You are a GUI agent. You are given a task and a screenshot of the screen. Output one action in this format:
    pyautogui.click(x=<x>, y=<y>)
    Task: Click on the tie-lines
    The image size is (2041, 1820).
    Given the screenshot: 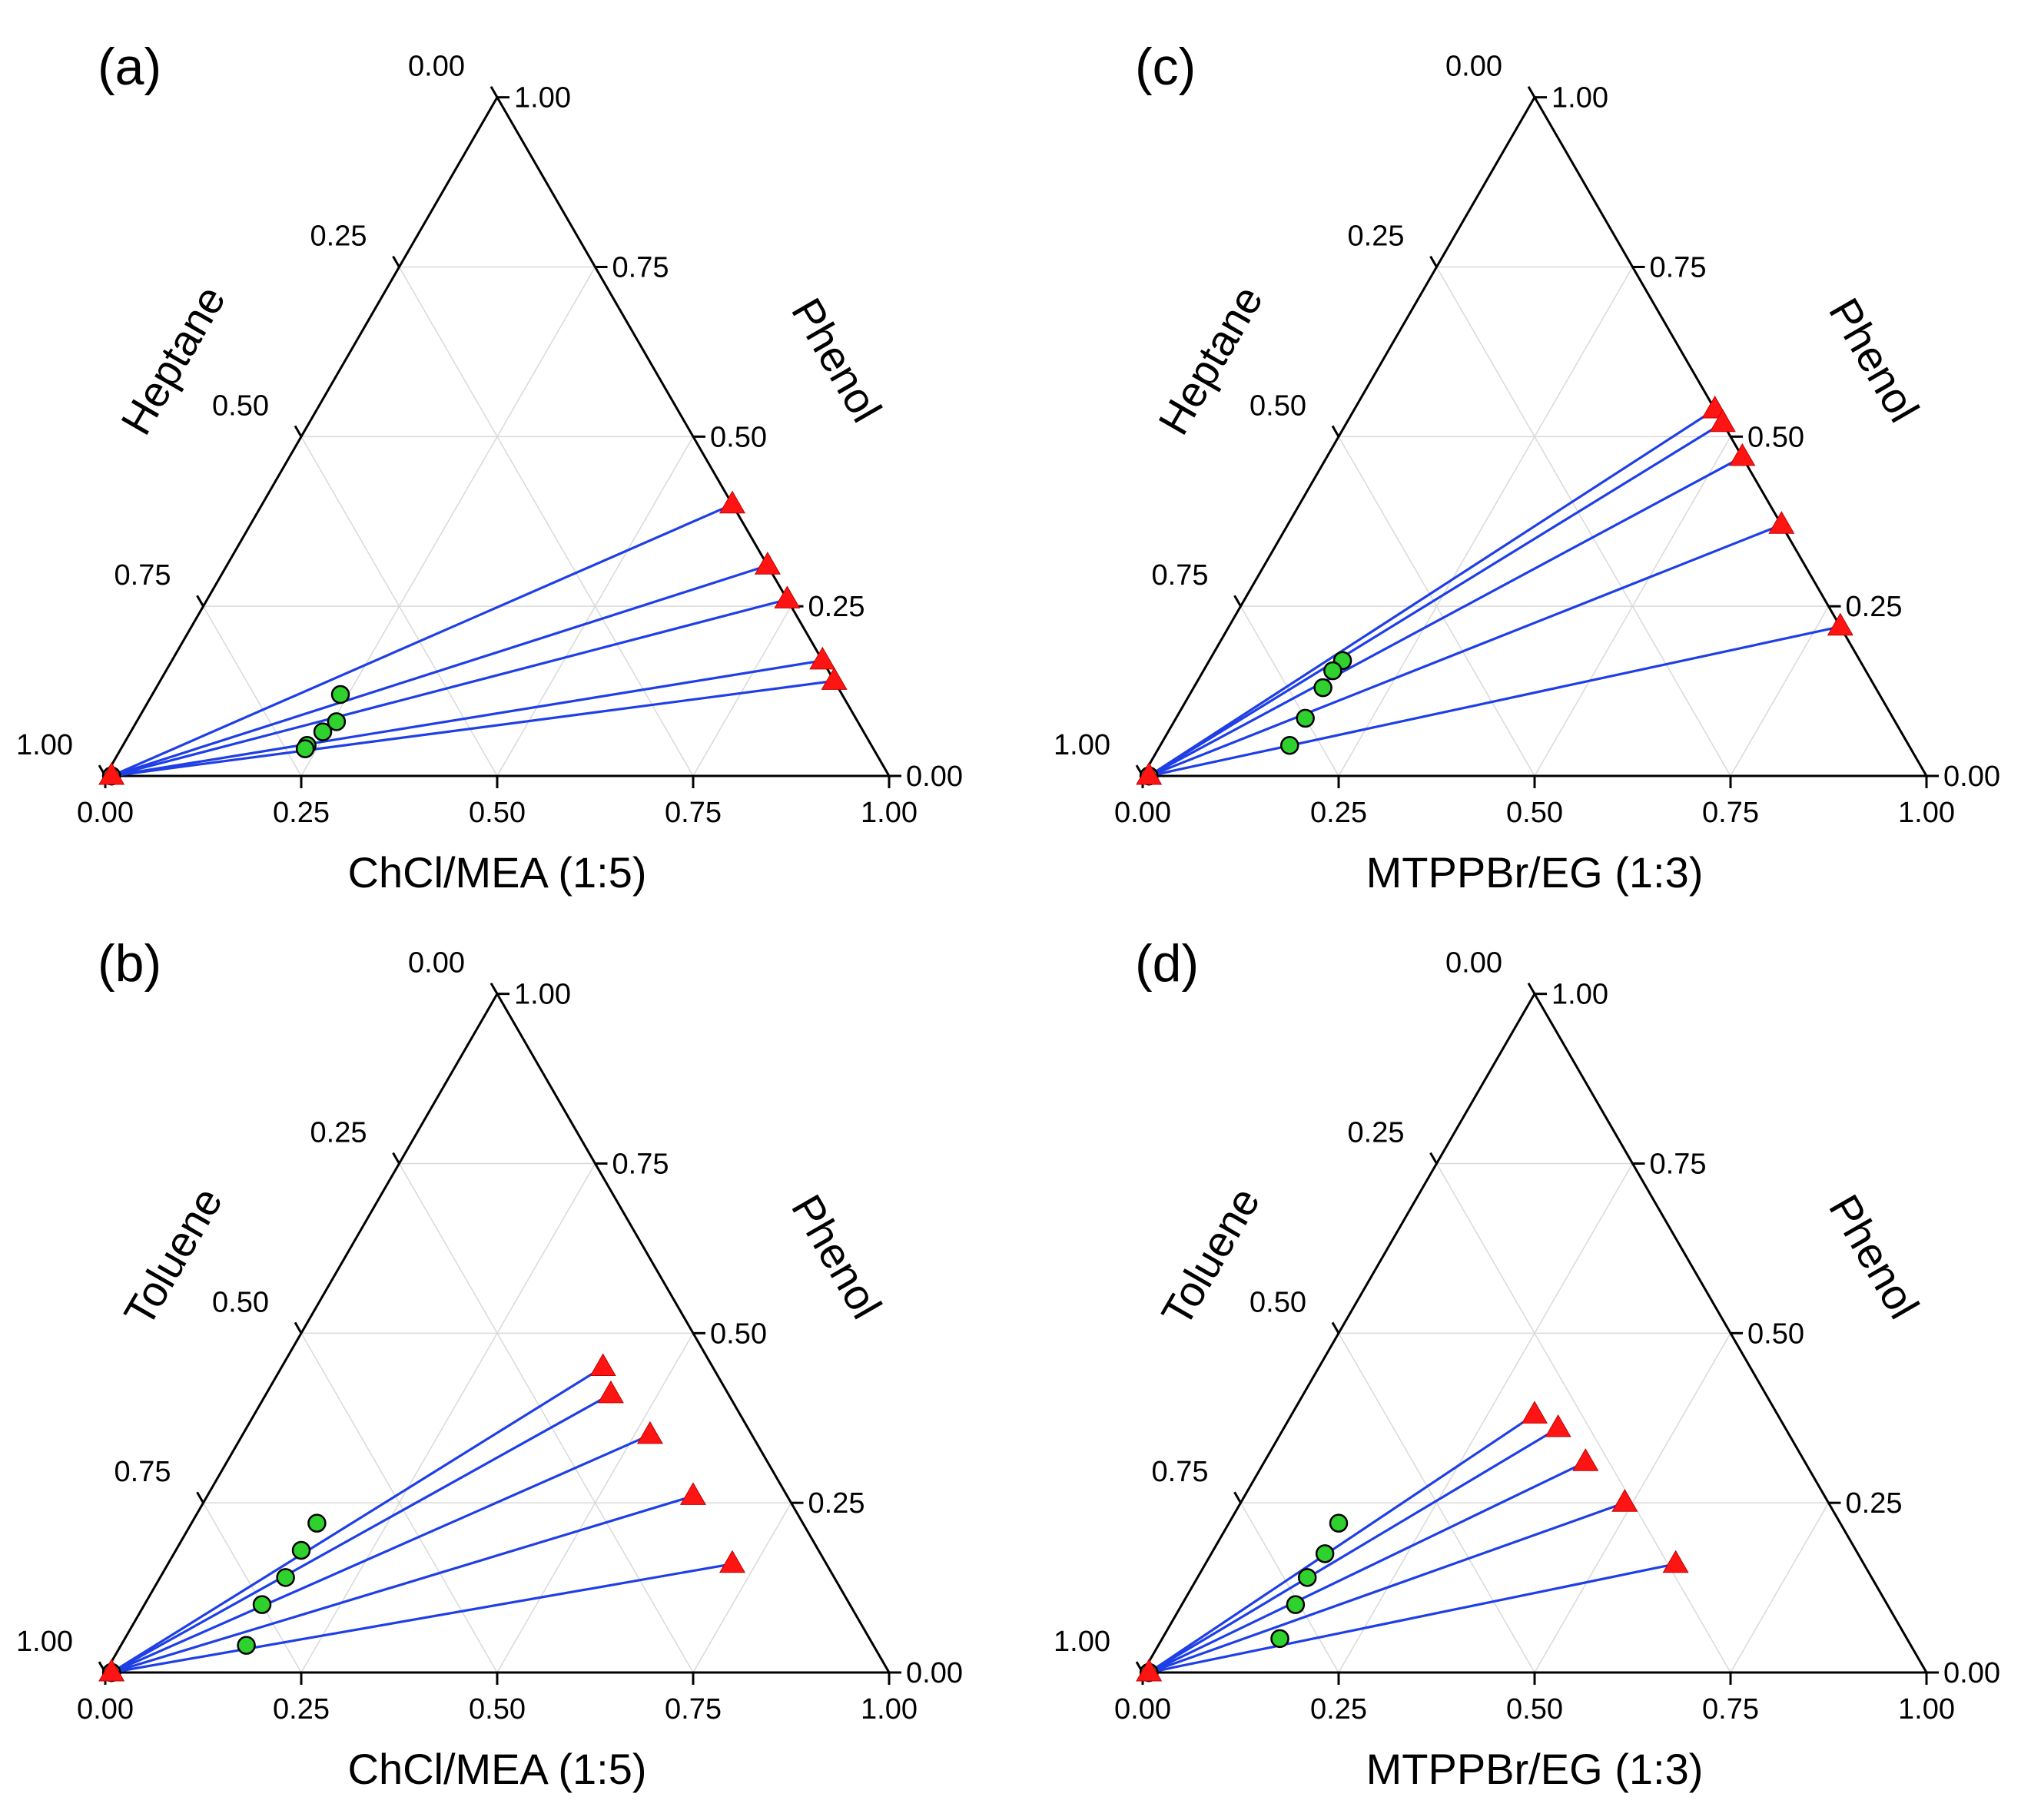 What is the action you would take?
    pyautogui.click(x=1412, y=1543)
    